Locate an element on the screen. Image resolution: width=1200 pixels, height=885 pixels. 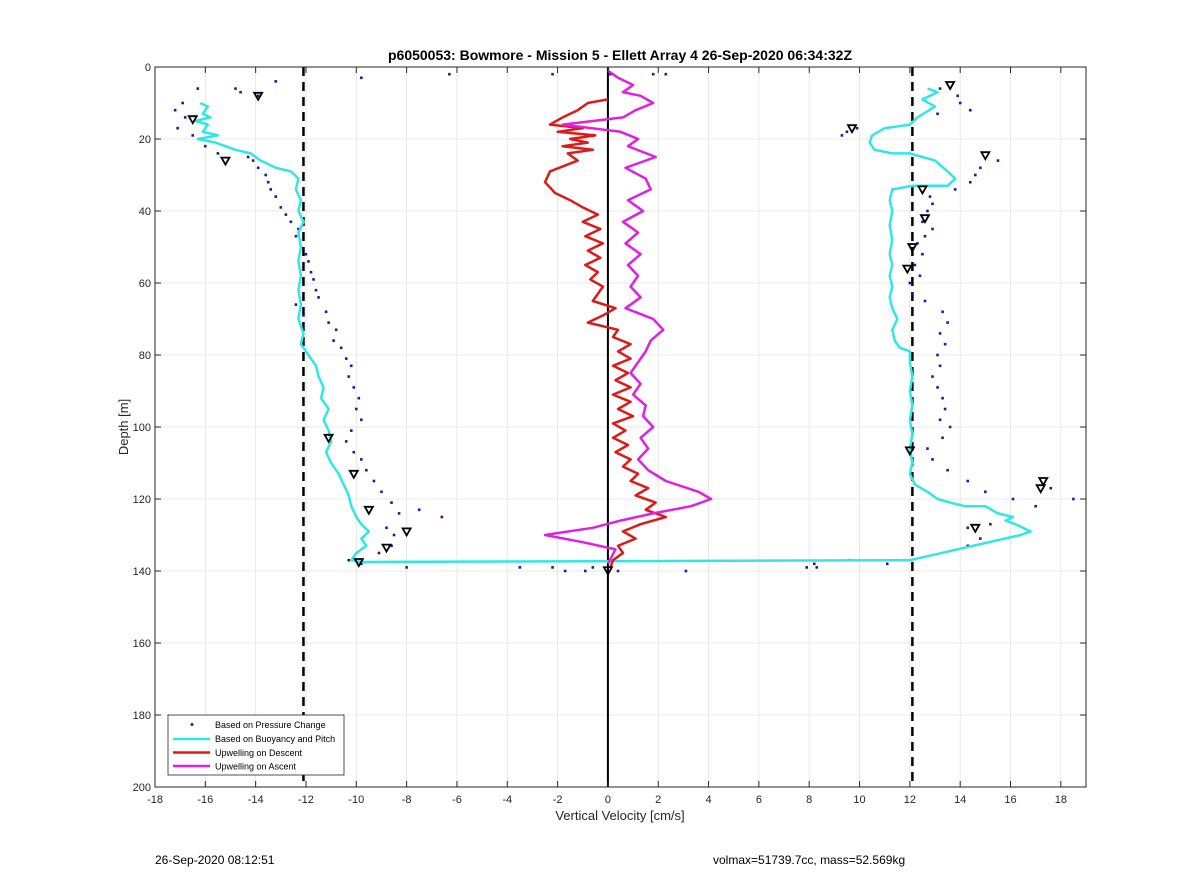
ascent-line is located at coordinates (628, 317).